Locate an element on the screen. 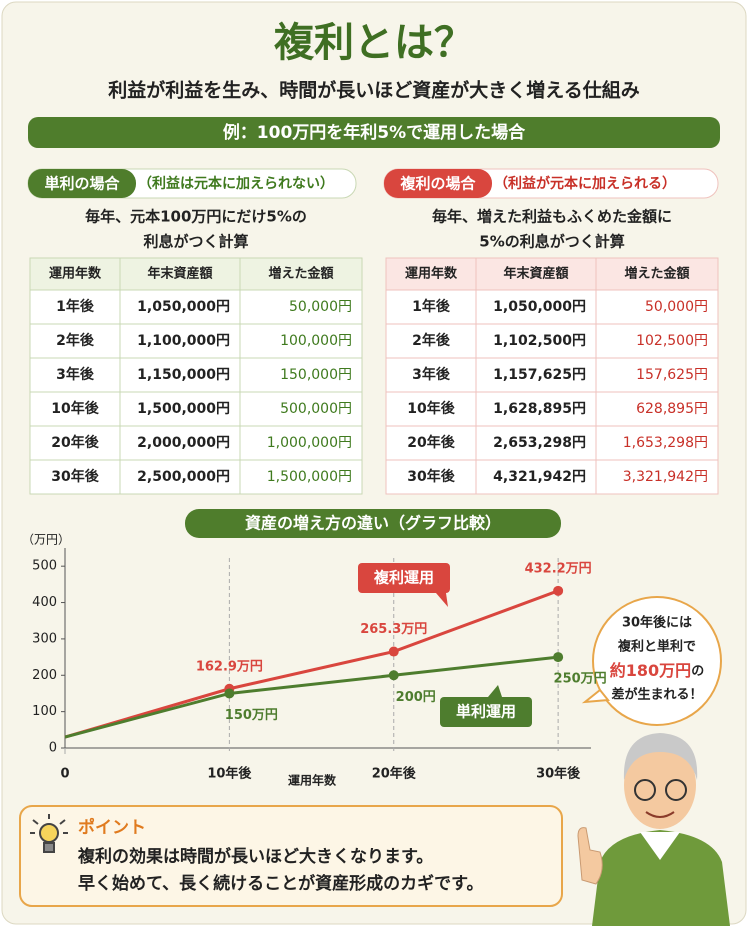 This screenshot has width=748, height=926. badge-text: 単利の場合 is located at coordinates (82, 184).